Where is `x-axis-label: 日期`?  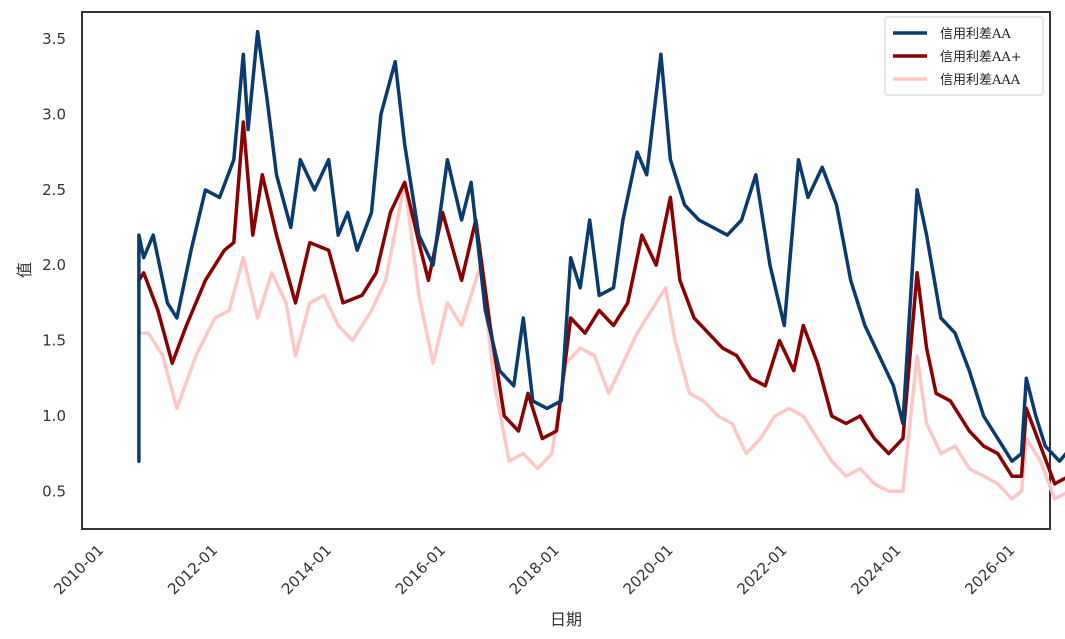
x-axis-label: 日期 is located at coordinates (566, 619).